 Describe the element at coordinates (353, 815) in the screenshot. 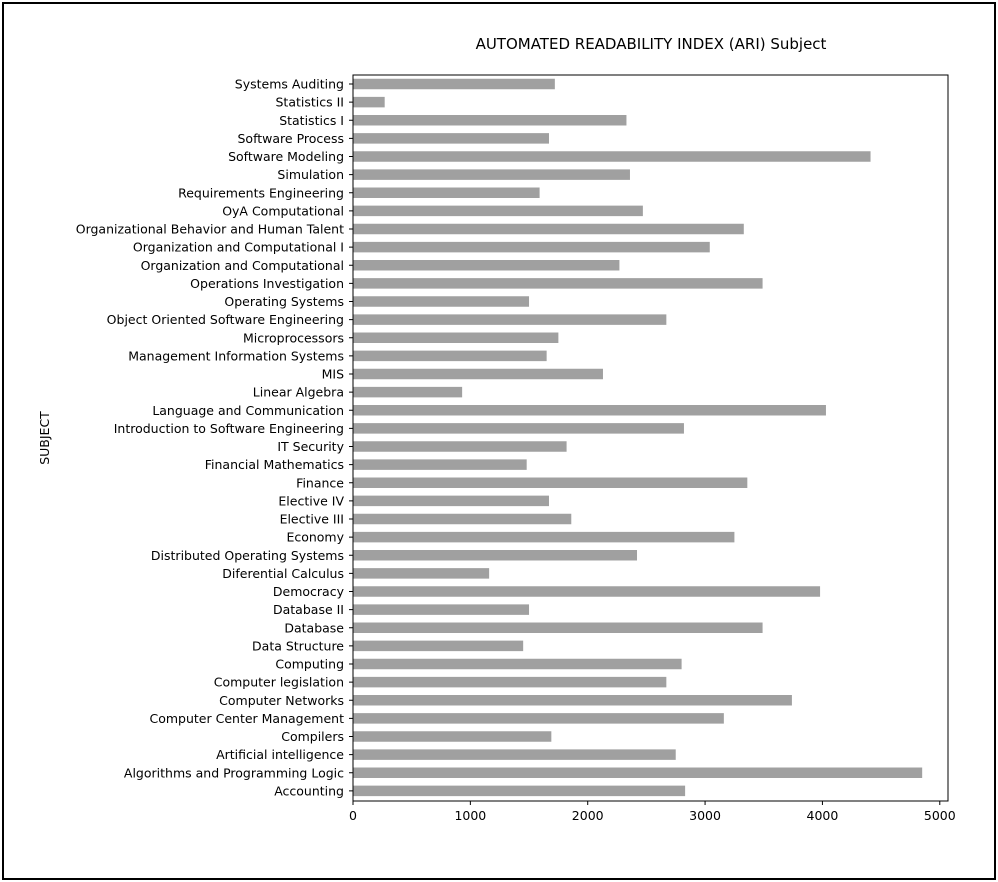

I see `x-tick-label: 0` at that location.